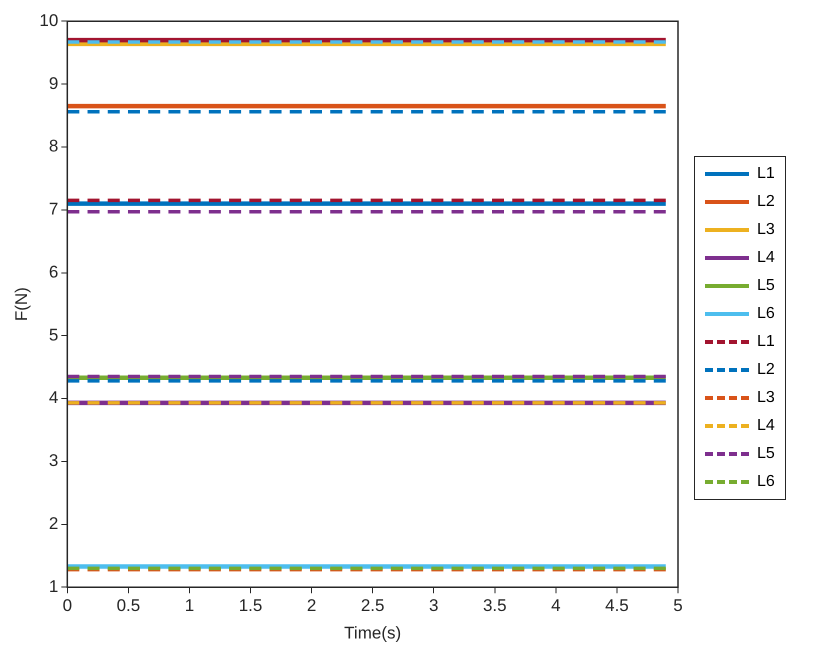 Image resolution: width=822 pixels, height=656 pixels. Describe the element at coordinates (494, 606) in the screenshot. I see `x-tick-label: 3.5` at that location.